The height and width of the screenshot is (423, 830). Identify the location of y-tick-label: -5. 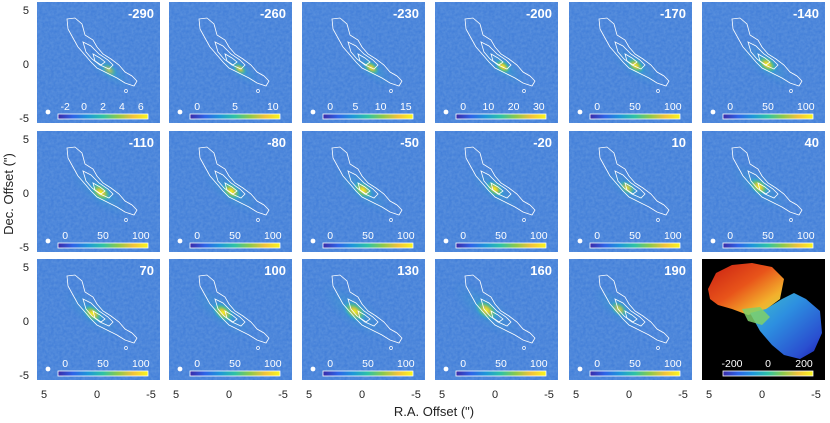
(24, 248).